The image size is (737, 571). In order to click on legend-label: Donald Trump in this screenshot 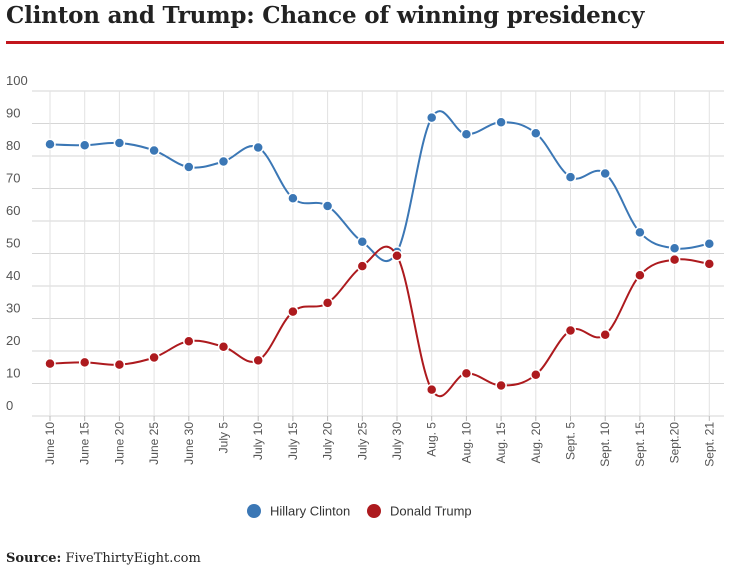, I will do `click(431, 511)`.